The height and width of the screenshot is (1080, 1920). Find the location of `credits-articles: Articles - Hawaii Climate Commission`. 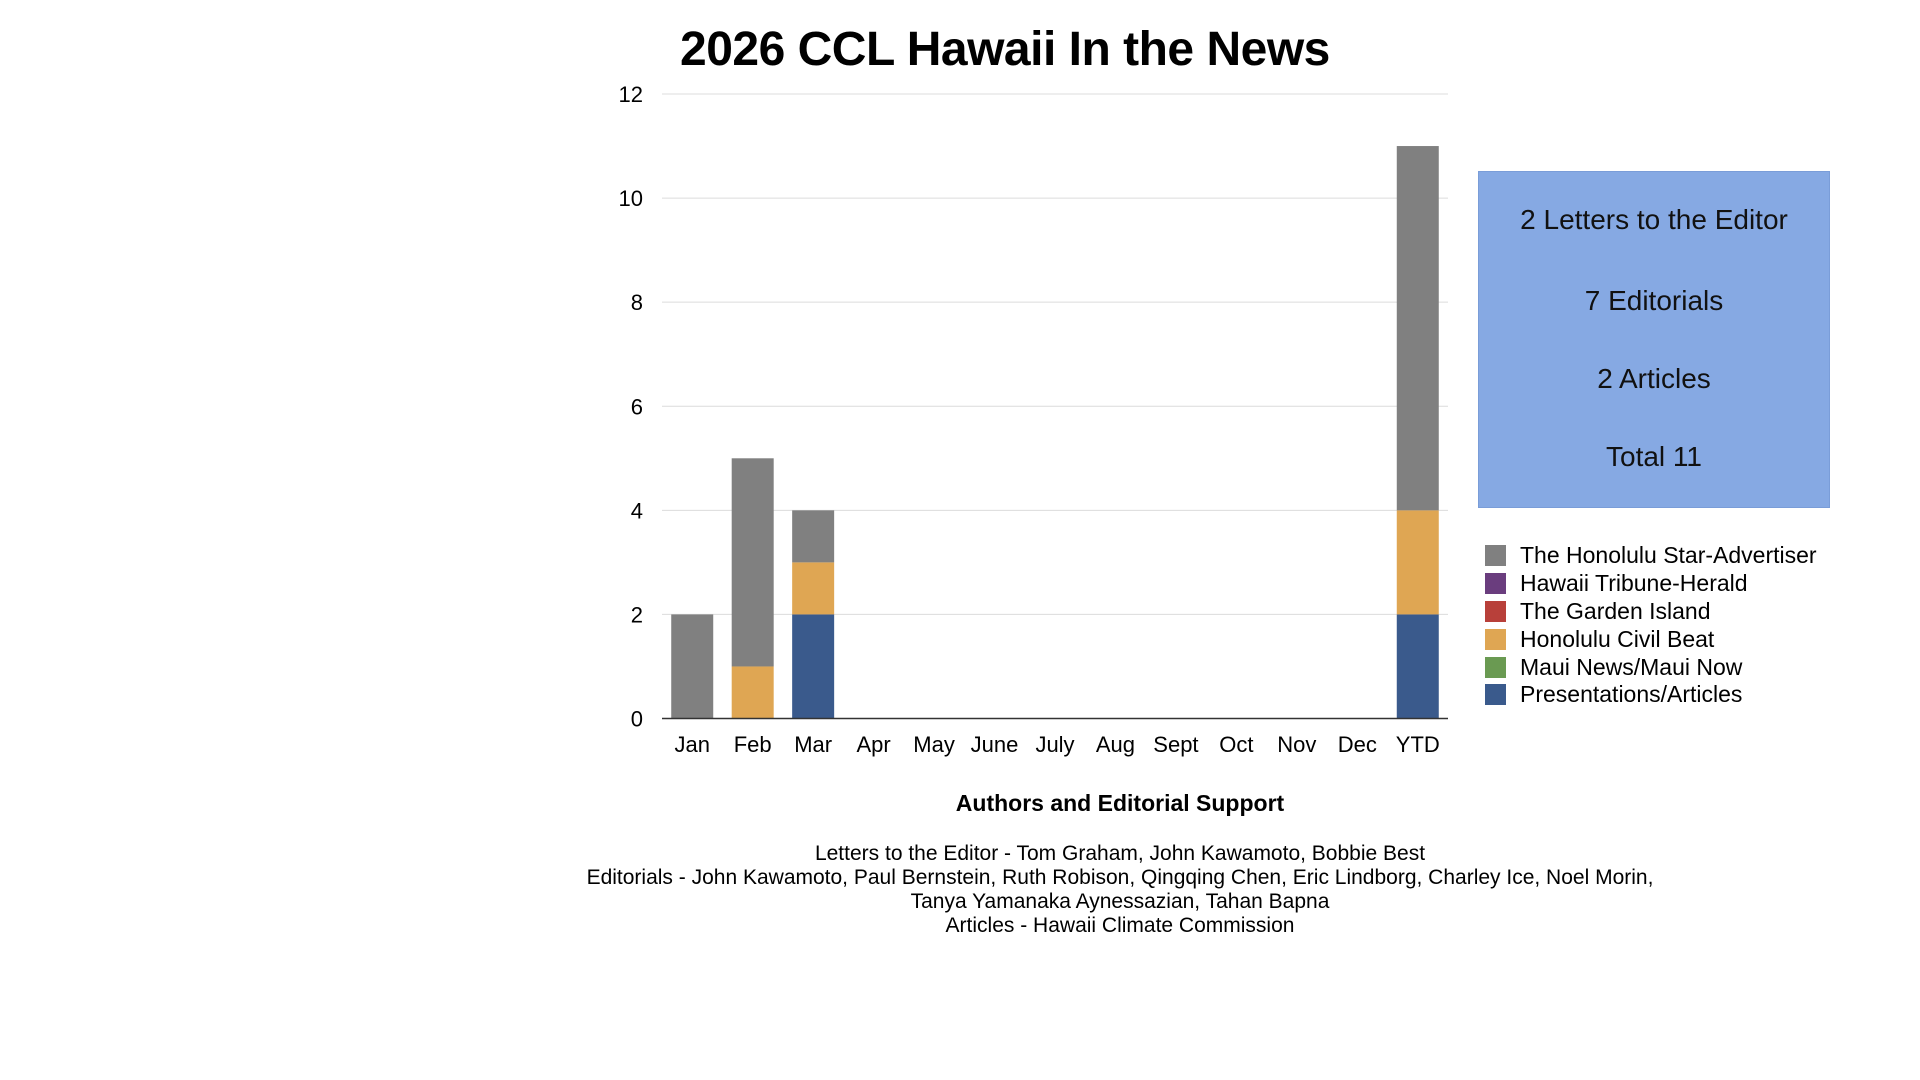

credits-articles: Articles - Hawaii Climate Commission is located at coordinates (1120, 925).